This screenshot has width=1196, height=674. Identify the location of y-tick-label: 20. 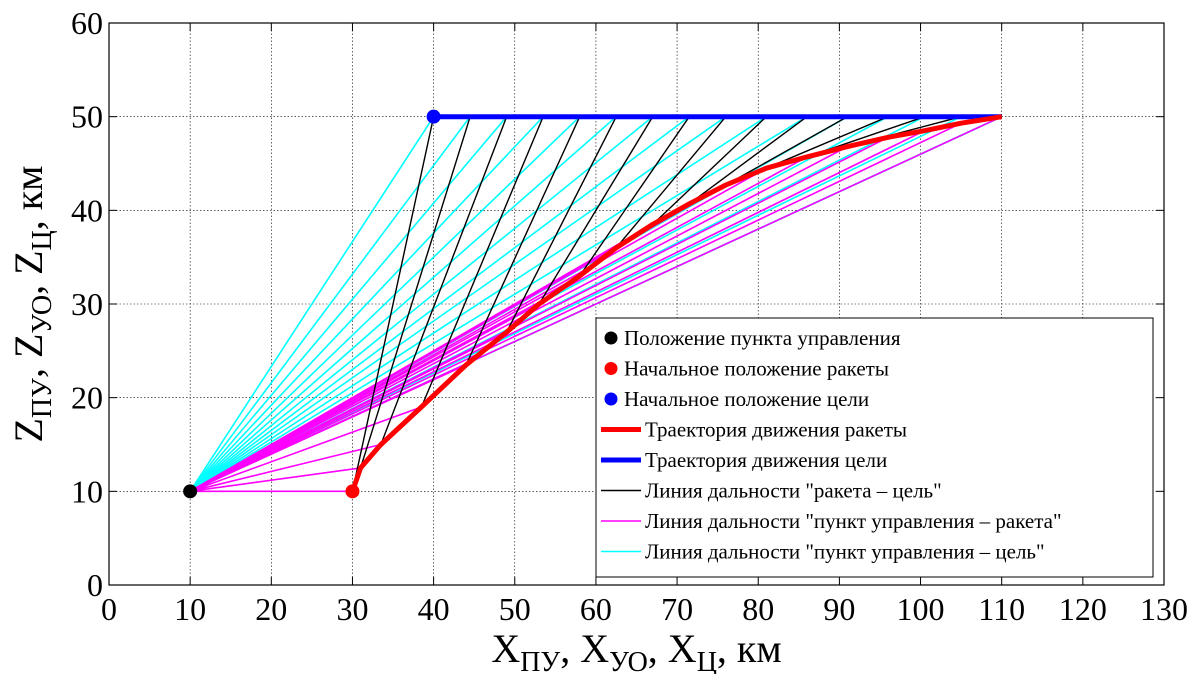
(87, 398).